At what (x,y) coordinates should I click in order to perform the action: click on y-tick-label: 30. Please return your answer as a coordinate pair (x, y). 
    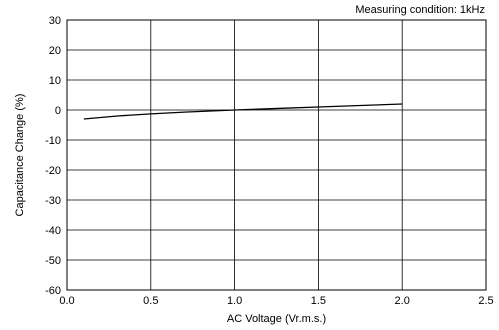
    Looking at the image, I should click on (55, 21).